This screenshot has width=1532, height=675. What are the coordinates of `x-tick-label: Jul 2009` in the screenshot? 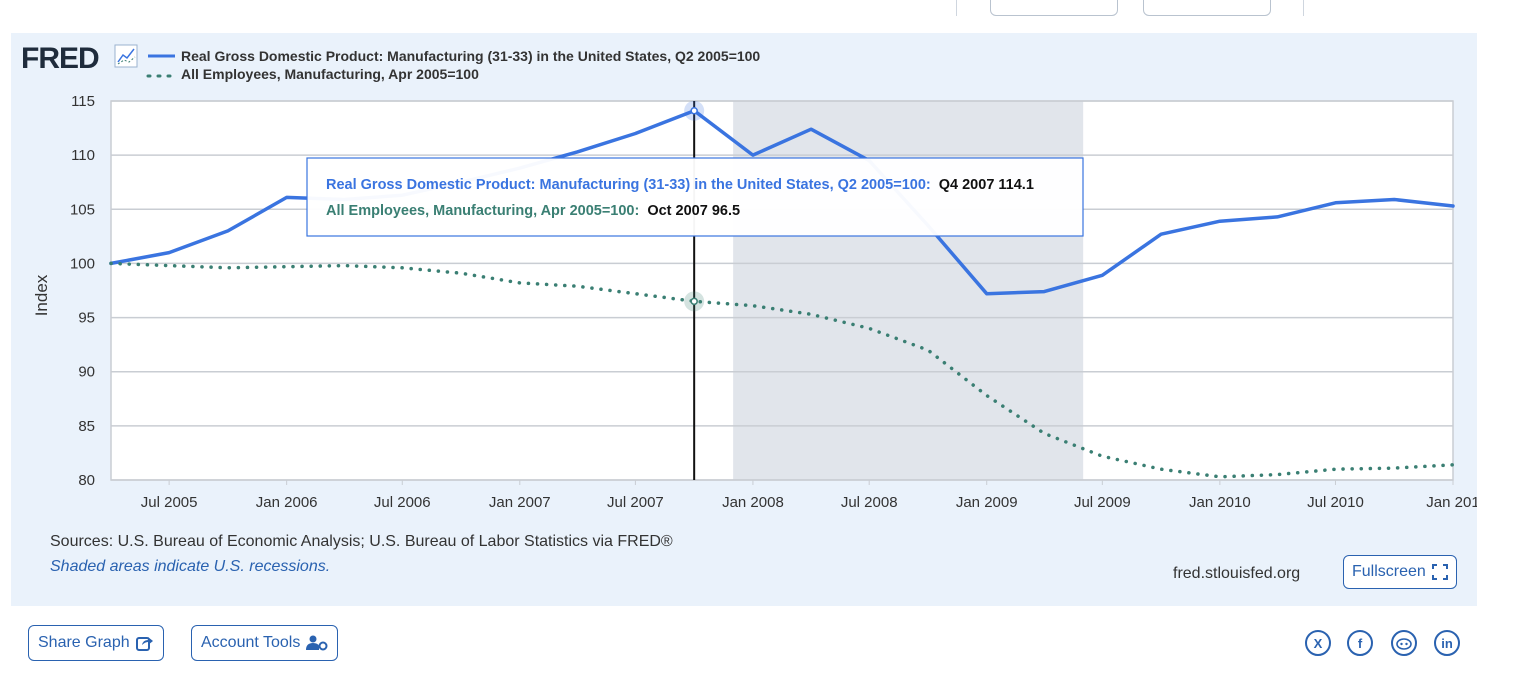 It's located at (1102, 502).